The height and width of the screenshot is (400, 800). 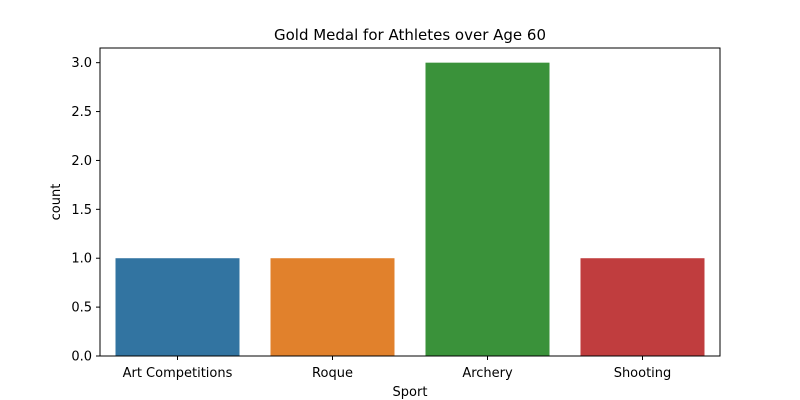 What do you see at coordinates (410, 35) in the screenshot?
I see `chart-title: Gold Medal for Athletes over Age 60` at bounding box center [410, 35].